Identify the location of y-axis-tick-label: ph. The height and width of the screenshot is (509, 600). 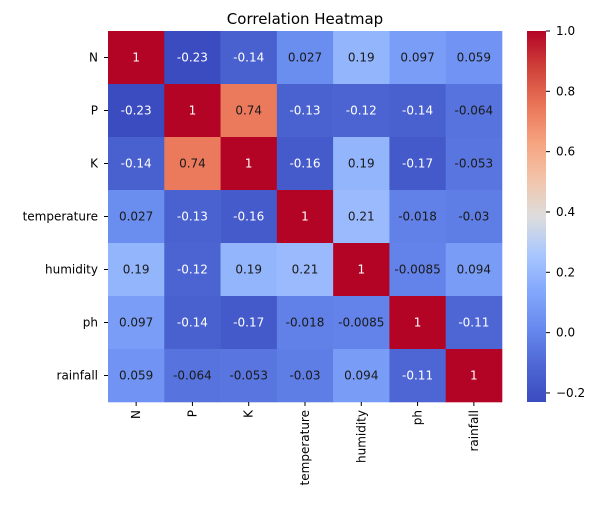
(90, 323).